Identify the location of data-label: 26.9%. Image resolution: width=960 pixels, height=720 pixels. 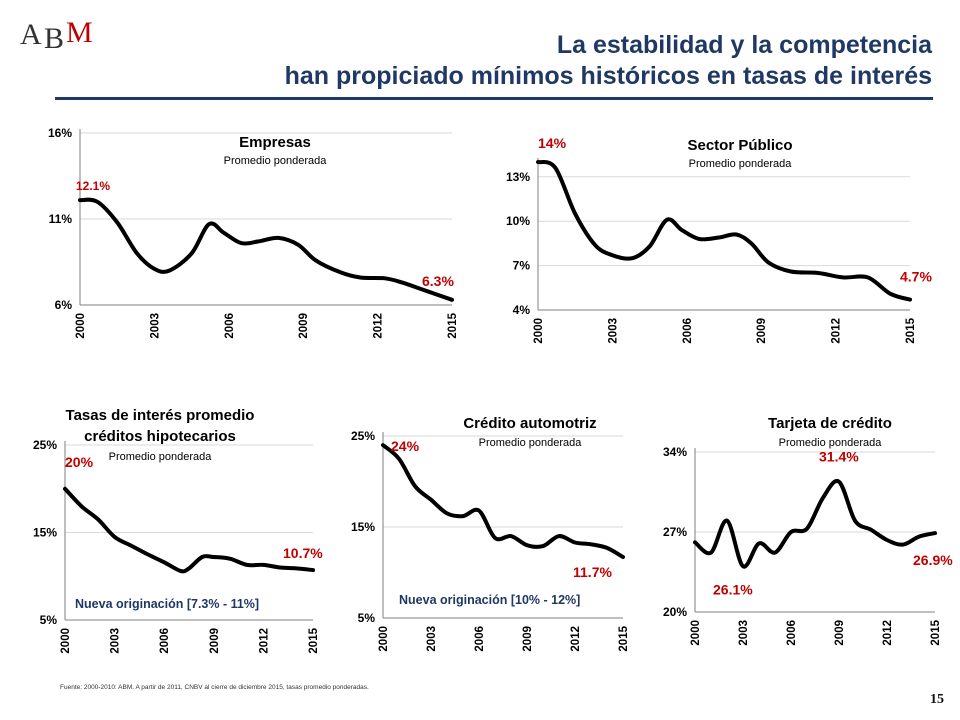
(933, 560).